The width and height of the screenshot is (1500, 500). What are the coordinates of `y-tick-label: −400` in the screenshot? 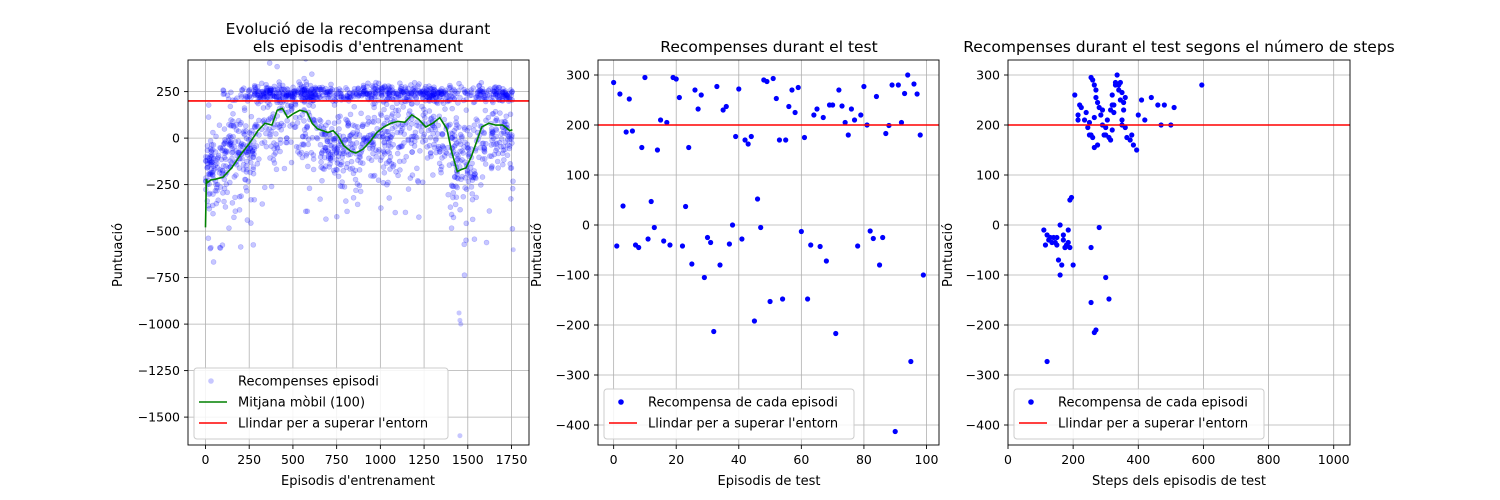 It's located at (983, 425).